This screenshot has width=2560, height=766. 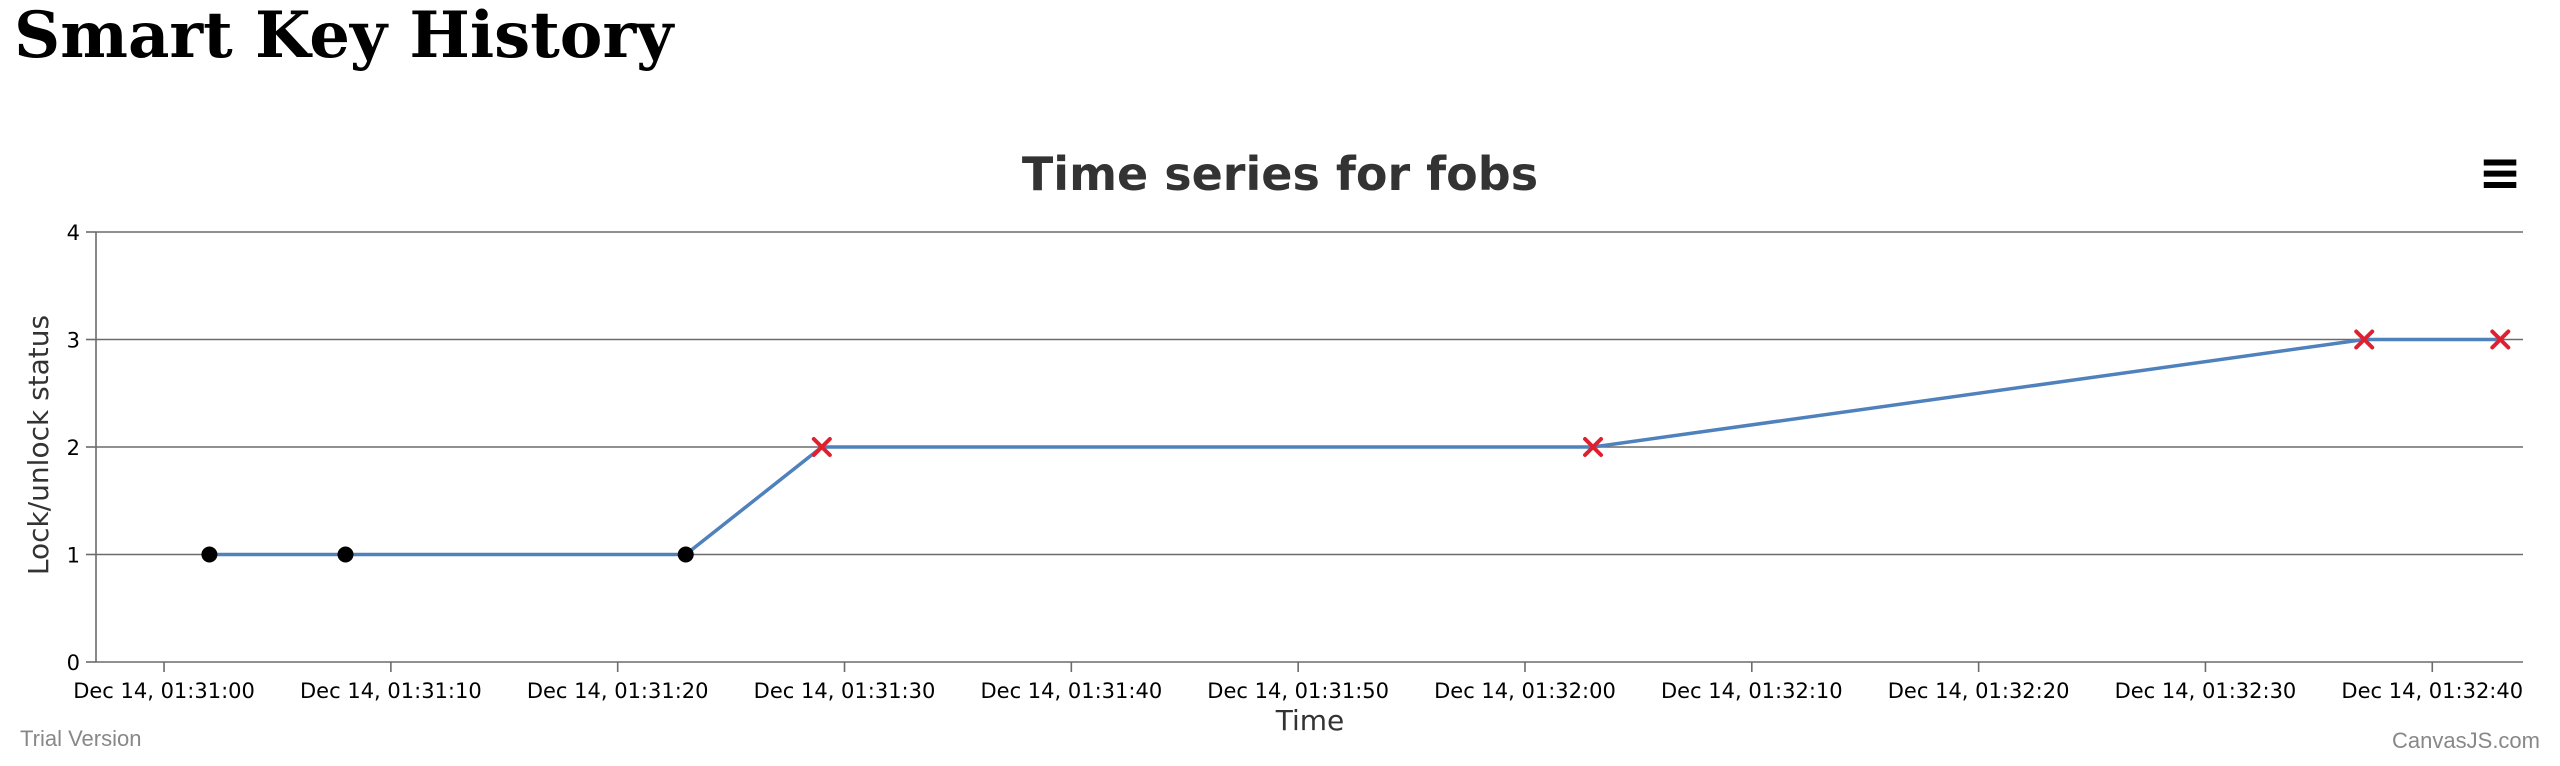 What do you see at coordinates (38, 445) in the screenshot?
I see `y-axis-title: Lock/unlock status` at bounding box center [38, 445].